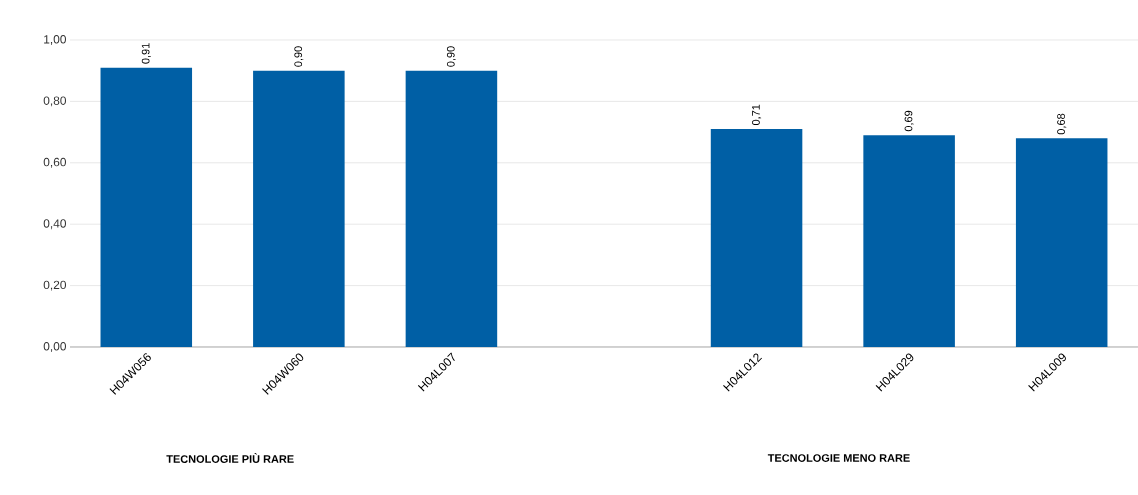  I want to click on y-tick-label: 1,00, so click(55, 40).